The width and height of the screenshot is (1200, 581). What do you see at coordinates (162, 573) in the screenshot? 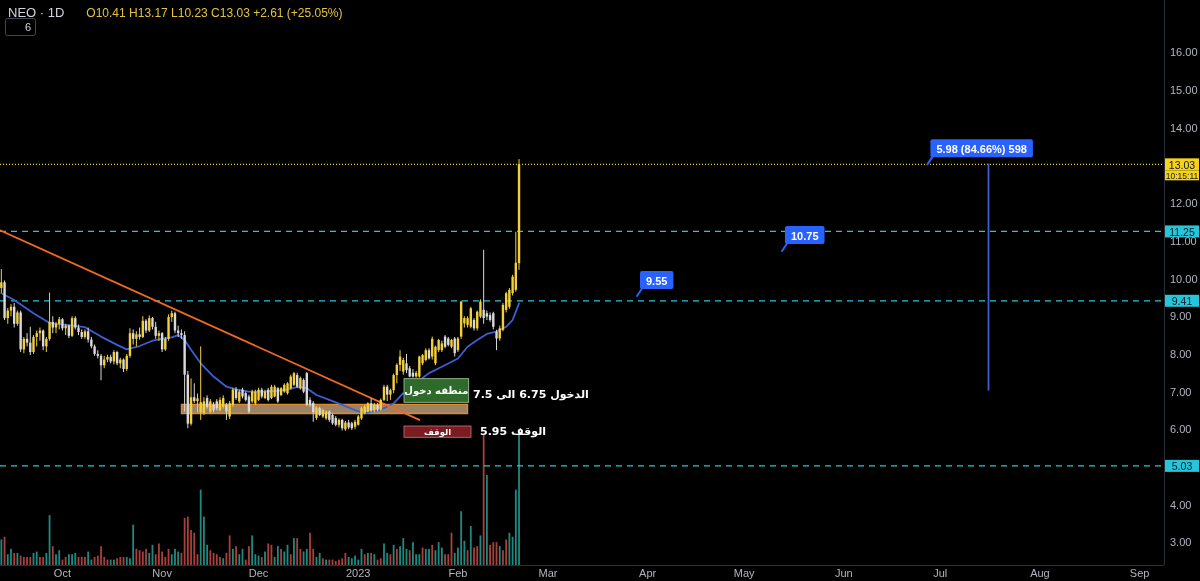
I see `x-tick-label: Nov` at bounding box center [162, 573].